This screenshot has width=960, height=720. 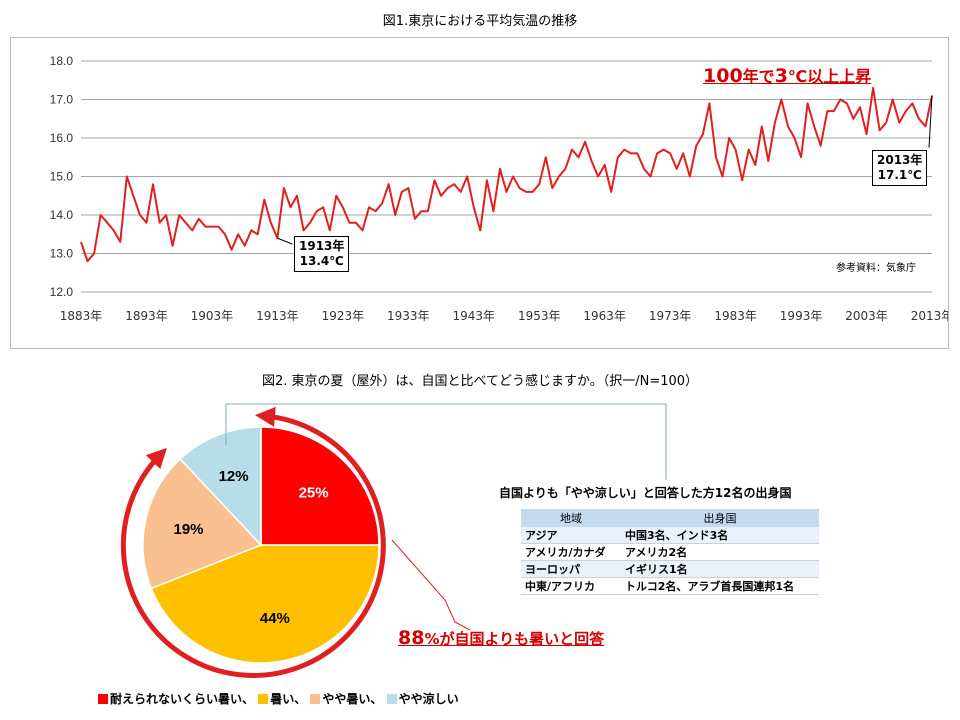 I want to click on chart1-title: 図1.東京における平均気温の推移, so click(x=480, y=21).